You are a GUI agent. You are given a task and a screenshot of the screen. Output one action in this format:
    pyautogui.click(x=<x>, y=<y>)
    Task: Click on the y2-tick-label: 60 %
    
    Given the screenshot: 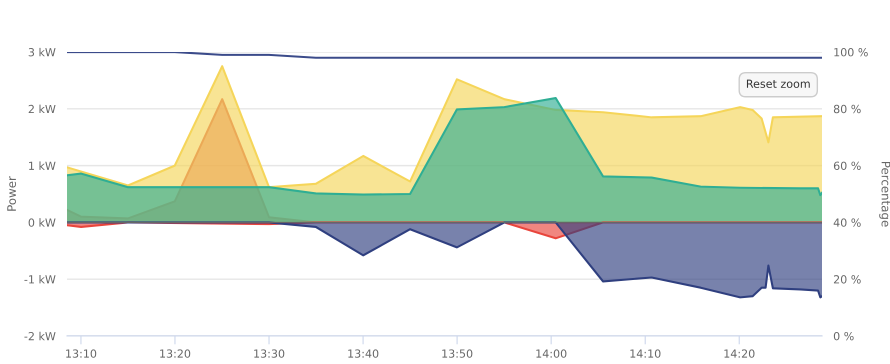 What is the action you would take?
    pyautogui.click(x=847, y=166)
    